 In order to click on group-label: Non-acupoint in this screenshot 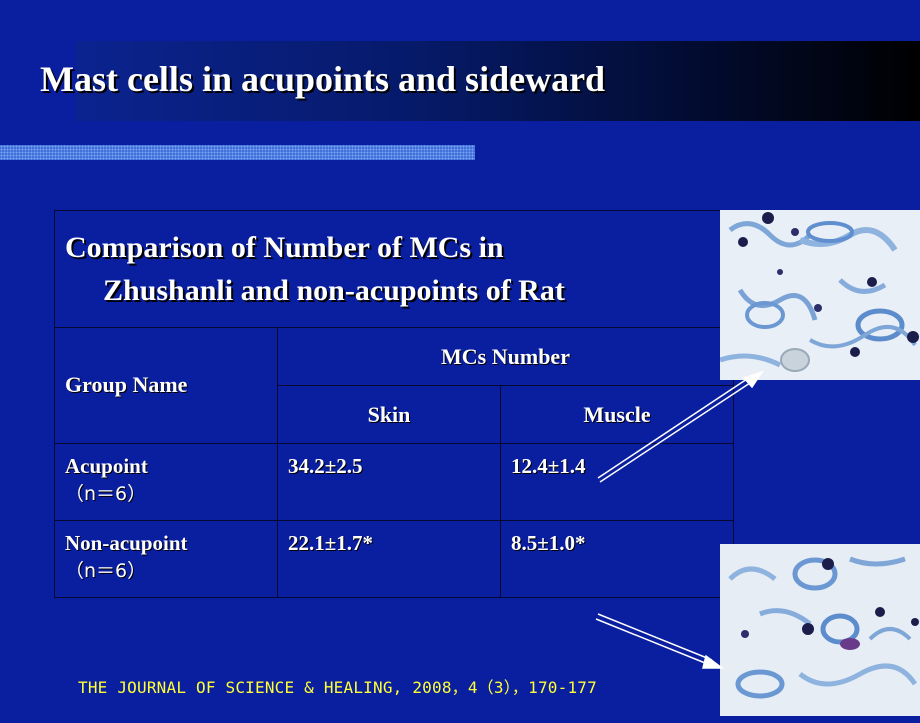, I will do `click(126, 542)`.